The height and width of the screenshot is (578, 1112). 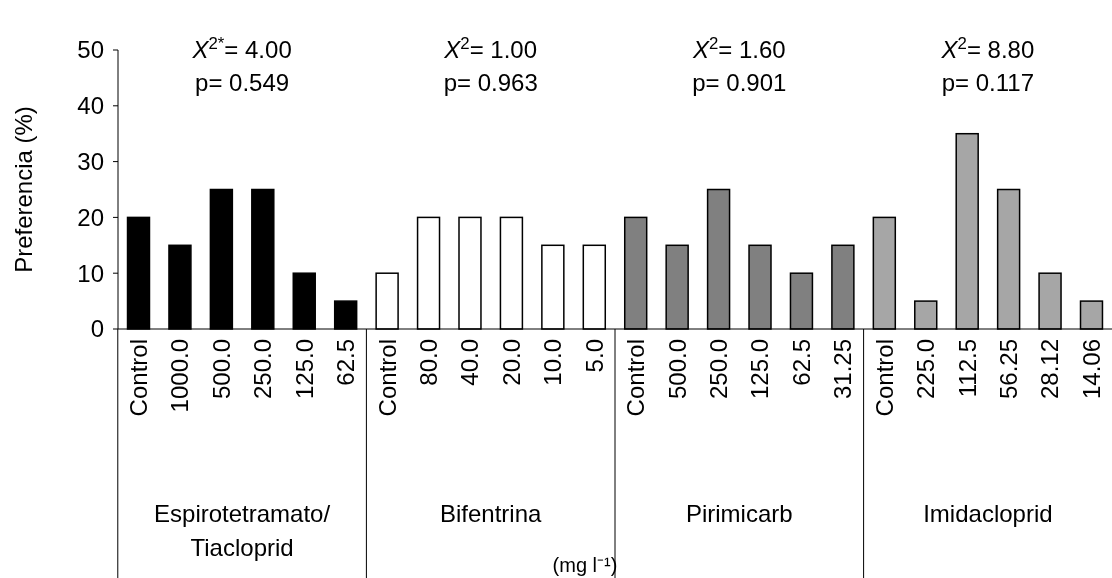 I want to click on x-tick-label: 28.12, so click(x=1050, y=369).